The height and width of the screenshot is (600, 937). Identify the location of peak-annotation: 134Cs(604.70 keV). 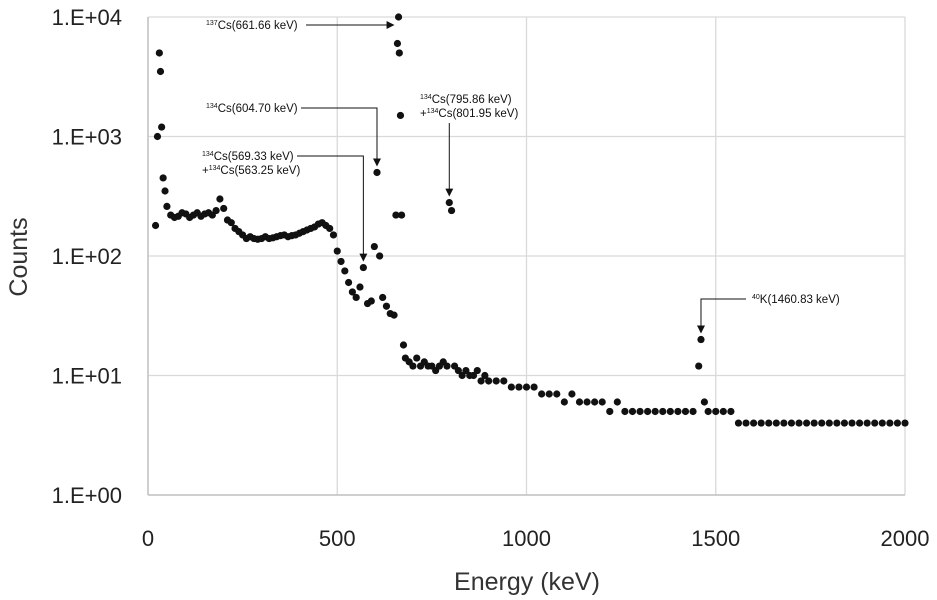
(293, 135).